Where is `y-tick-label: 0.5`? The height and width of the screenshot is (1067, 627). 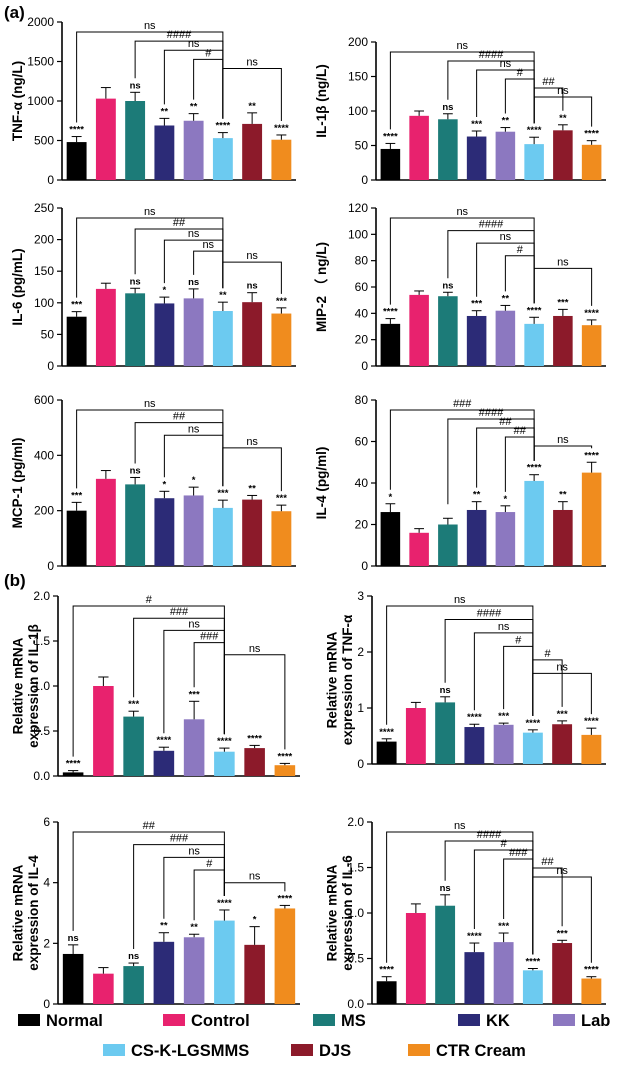
y-tick-label: 0.5 is located at coordinates (41, 731).